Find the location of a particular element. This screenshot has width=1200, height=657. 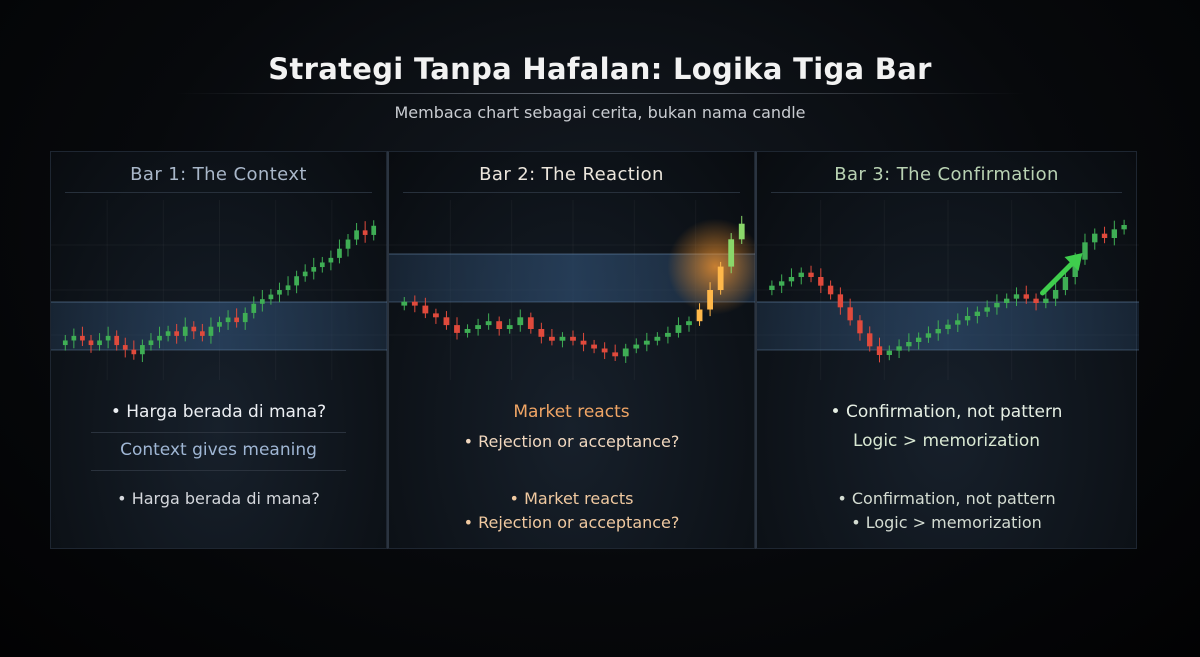

panel-title: Bar 1: The Context is located at coordinates (218, 174).